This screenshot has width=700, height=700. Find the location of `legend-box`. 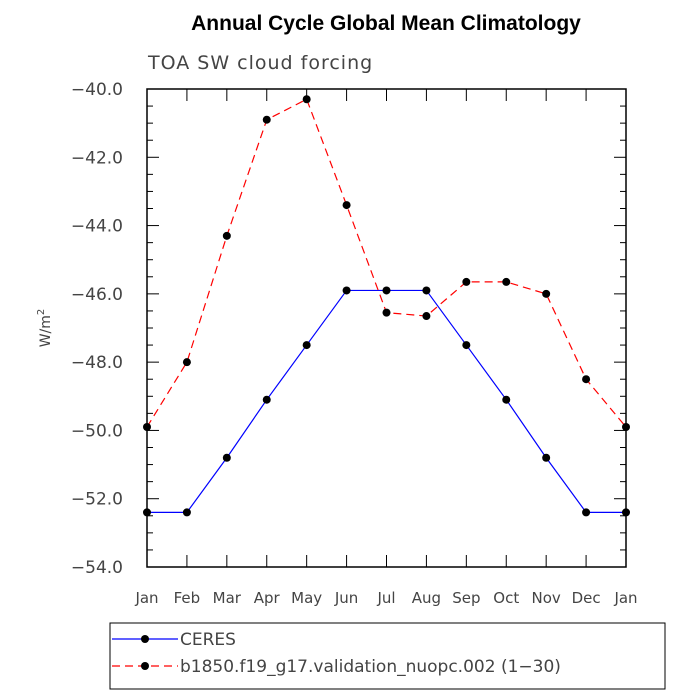

legend-box is located at coordinates (387, 656).